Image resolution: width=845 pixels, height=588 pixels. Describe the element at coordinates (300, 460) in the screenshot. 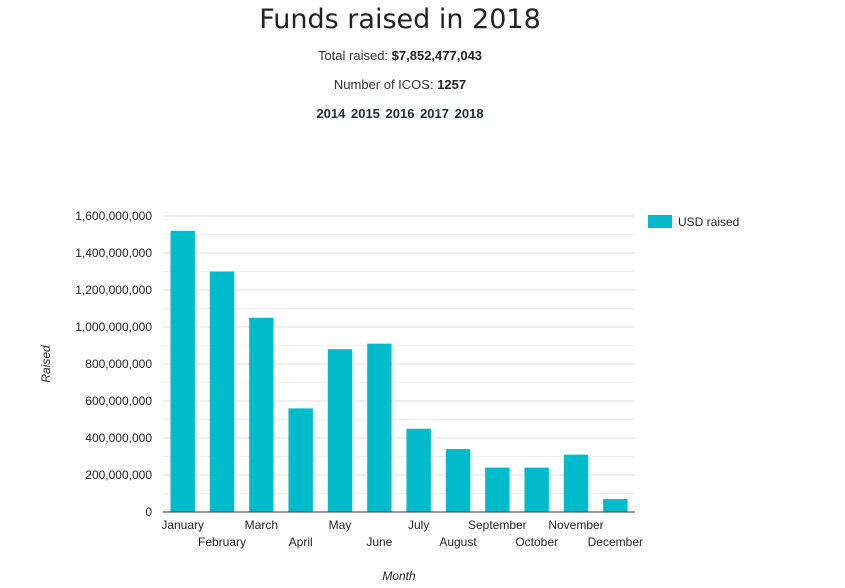

I see `bar-april` at that location.